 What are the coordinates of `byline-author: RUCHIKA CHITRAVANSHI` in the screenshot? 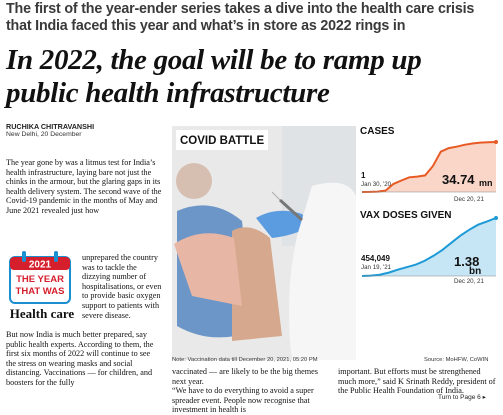 It's located at (50, 126).